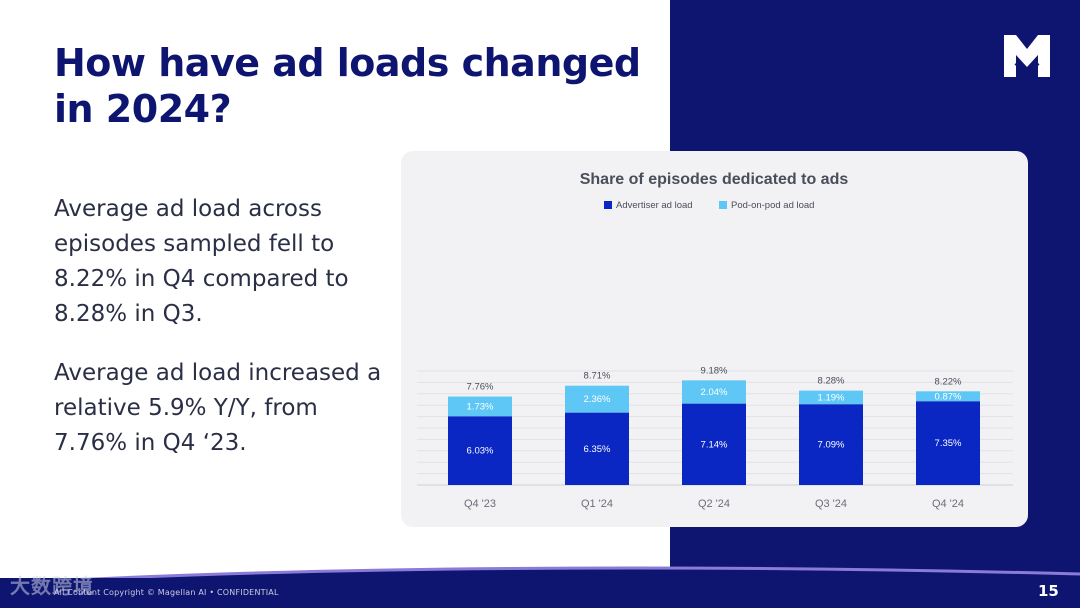 Image resolution: width=1080 pixels, height=608 pixels. What do you see at coordinates (597, 376) in the screenshot?
I see `data-label-total-1: 8.71%` at bounding box center [597, 376].